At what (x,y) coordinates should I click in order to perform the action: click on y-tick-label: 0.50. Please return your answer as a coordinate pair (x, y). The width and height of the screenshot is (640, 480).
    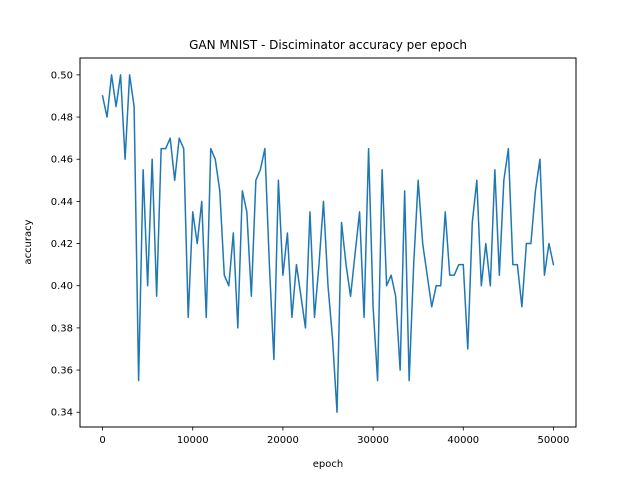
    Looking at the image, I should click on (62, 75).